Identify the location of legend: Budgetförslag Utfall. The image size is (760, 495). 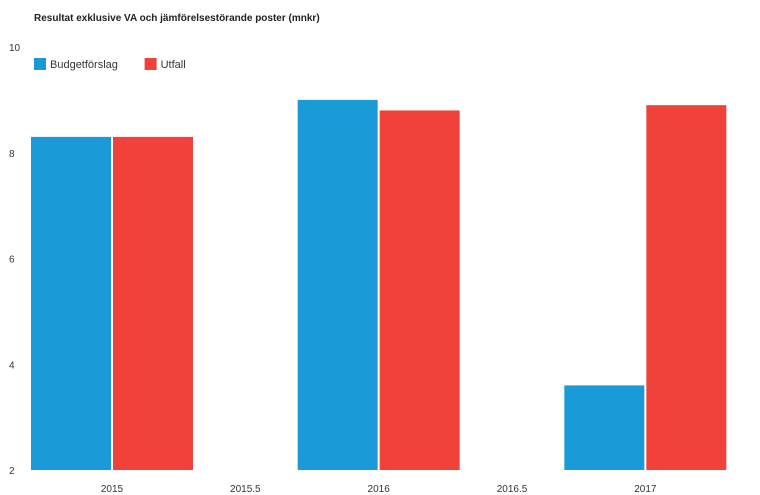
(110, 64).